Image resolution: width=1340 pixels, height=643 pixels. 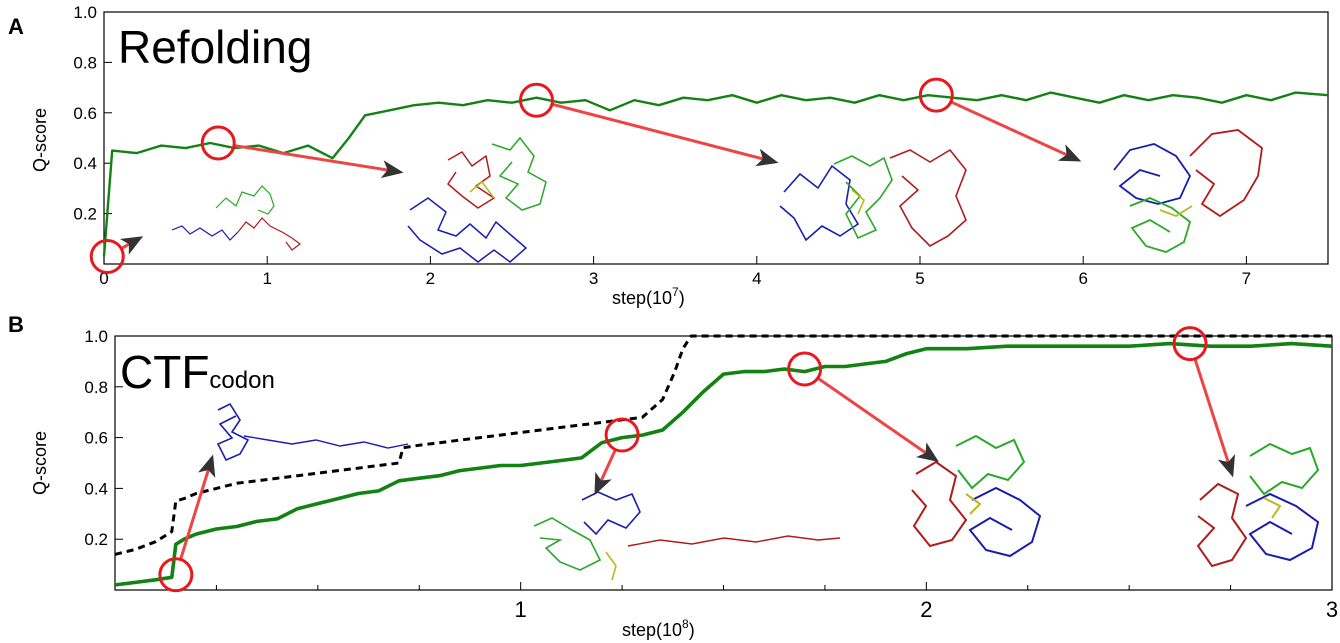 What do you see at coordinates (197, 372) in the screenshot?
I see `panel-b-title: CTFcodon` at bounding box center [197, 372].